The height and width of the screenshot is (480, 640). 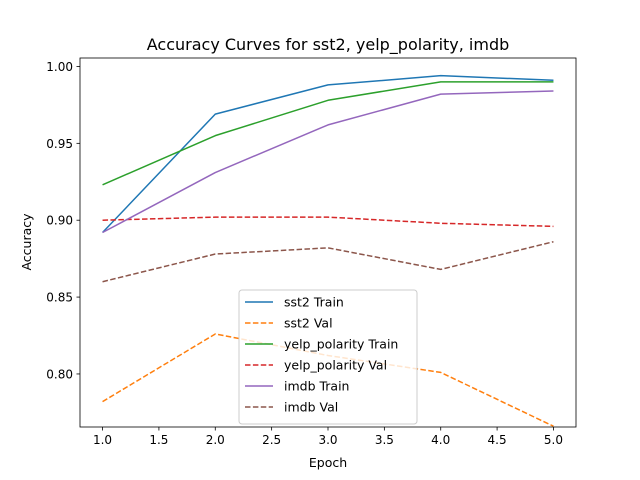 I want to click on x-tick-label-8: 5.0, so click(x=553, y=440).